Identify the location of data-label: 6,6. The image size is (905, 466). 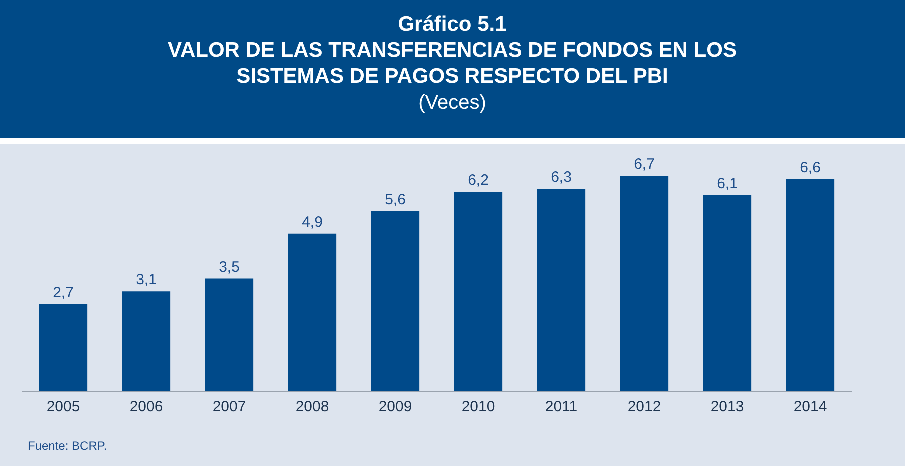
(810, 167).